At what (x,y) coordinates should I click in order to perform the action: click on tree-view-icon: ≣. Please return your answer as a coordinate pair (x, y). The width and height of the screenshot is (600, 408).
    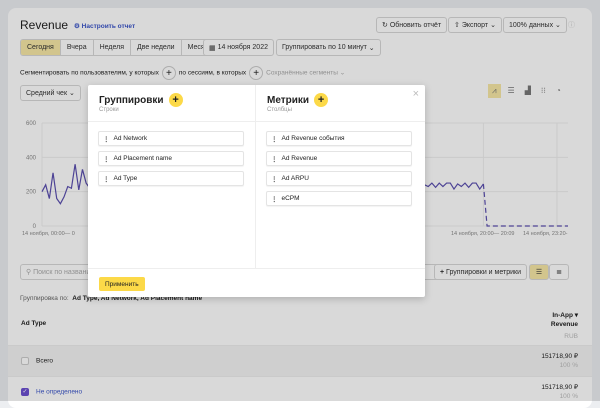
    Looking at the image, I should click on (559, 272).